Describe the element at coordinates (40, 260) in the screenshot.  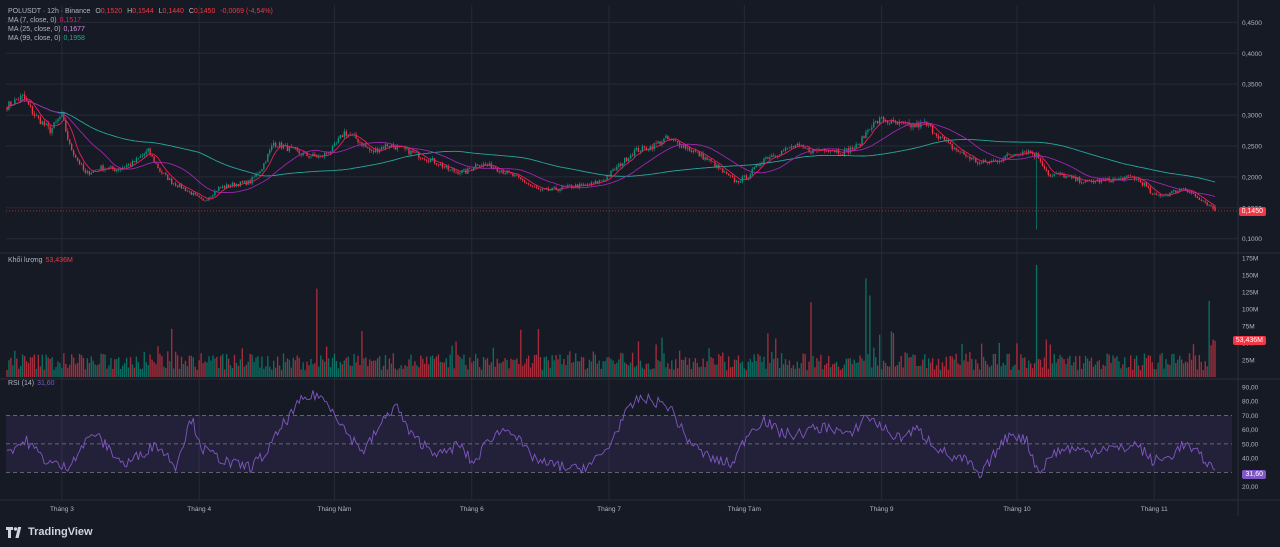
I see `volume-legend: Khối lượng 53,436M` at that location.